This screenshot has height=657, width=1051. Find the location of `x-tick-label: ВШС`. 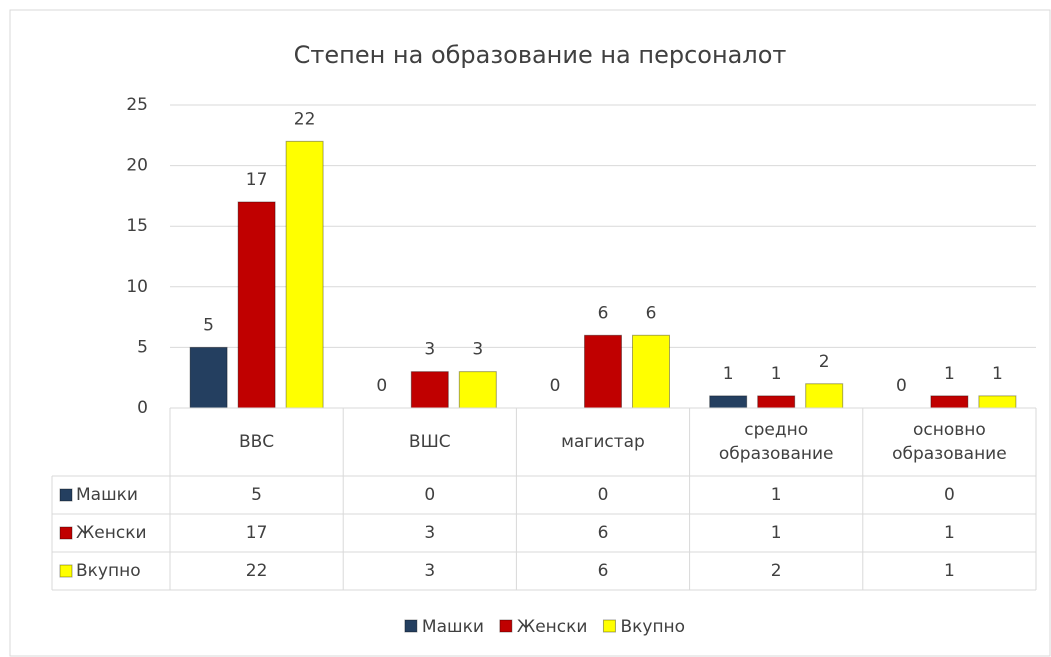

x-tick-label: ВШС is located at coordinates (429, 442).